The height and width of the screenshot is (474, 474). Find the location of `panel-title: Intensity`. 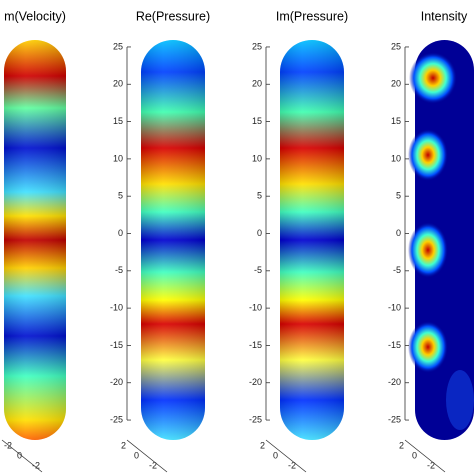

panel-title: Intensity is located at coordinates (444, 16).